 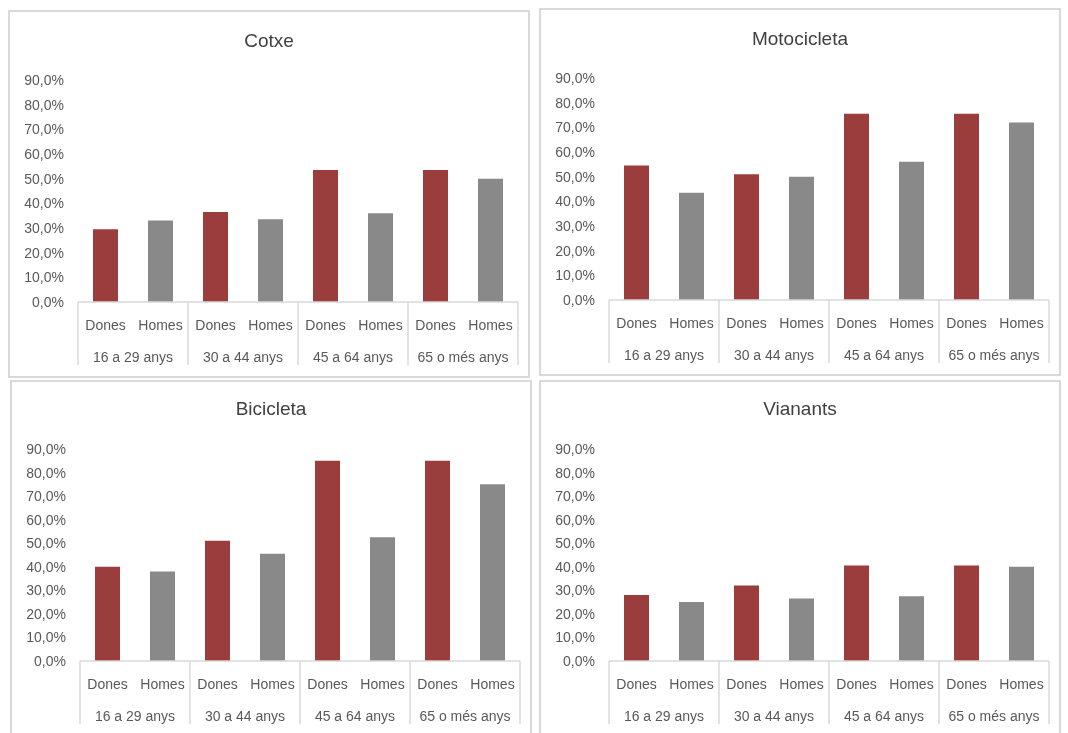 What do you see at coordinates (800, 409) in the screenshot?
I see `chart-title: Vianants` at bounding box center [800, 409].